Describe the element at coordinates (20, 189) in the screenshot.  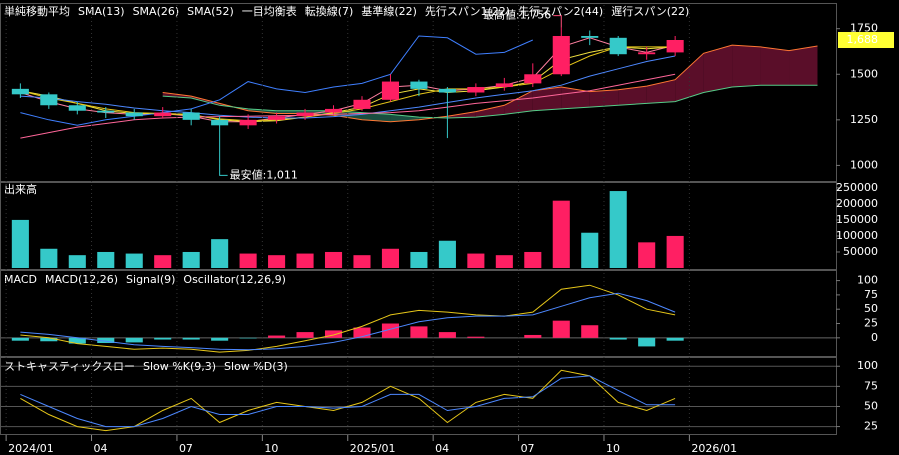
I see `legend-label: 出来高` at that location.